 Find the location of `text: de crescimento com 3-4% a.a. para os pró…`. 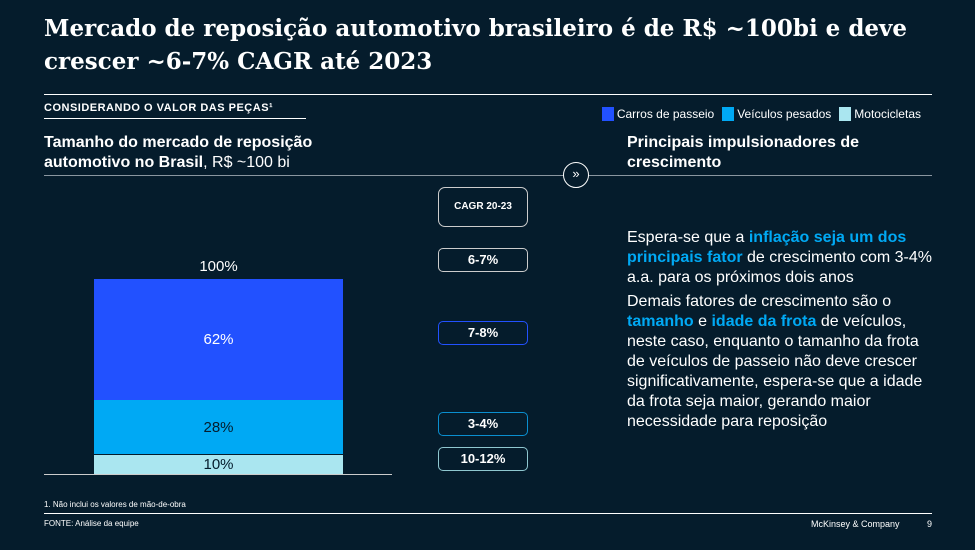

text: de crescimento com 3-4% a.a. para os pró… is located at coordinates (779, 267).